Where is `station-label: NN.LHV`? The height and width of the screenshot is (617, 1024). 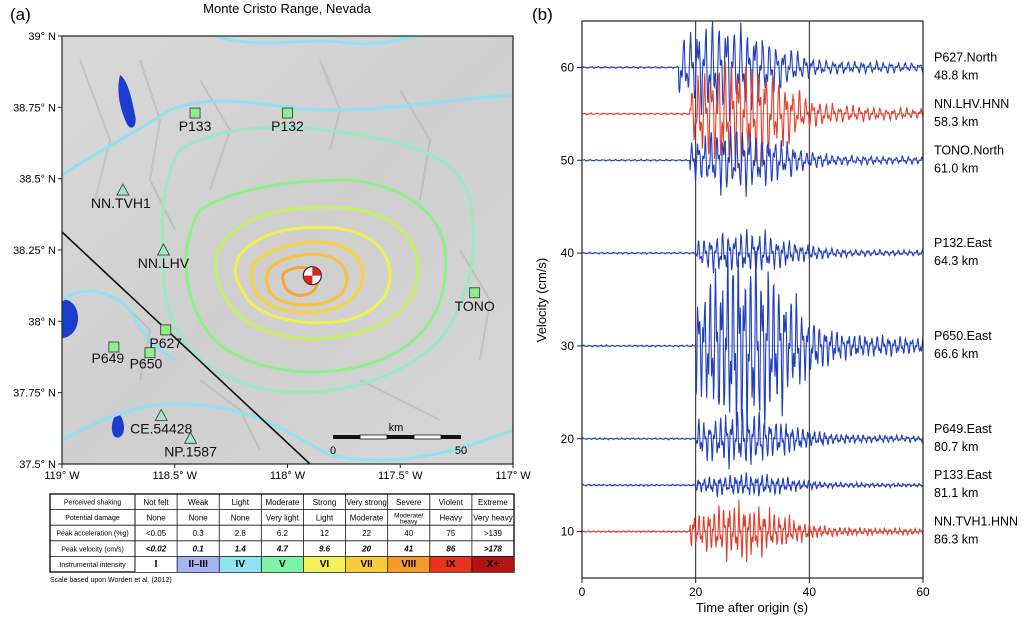 station-label: NN.LHV is located at coordinates (164, 263).